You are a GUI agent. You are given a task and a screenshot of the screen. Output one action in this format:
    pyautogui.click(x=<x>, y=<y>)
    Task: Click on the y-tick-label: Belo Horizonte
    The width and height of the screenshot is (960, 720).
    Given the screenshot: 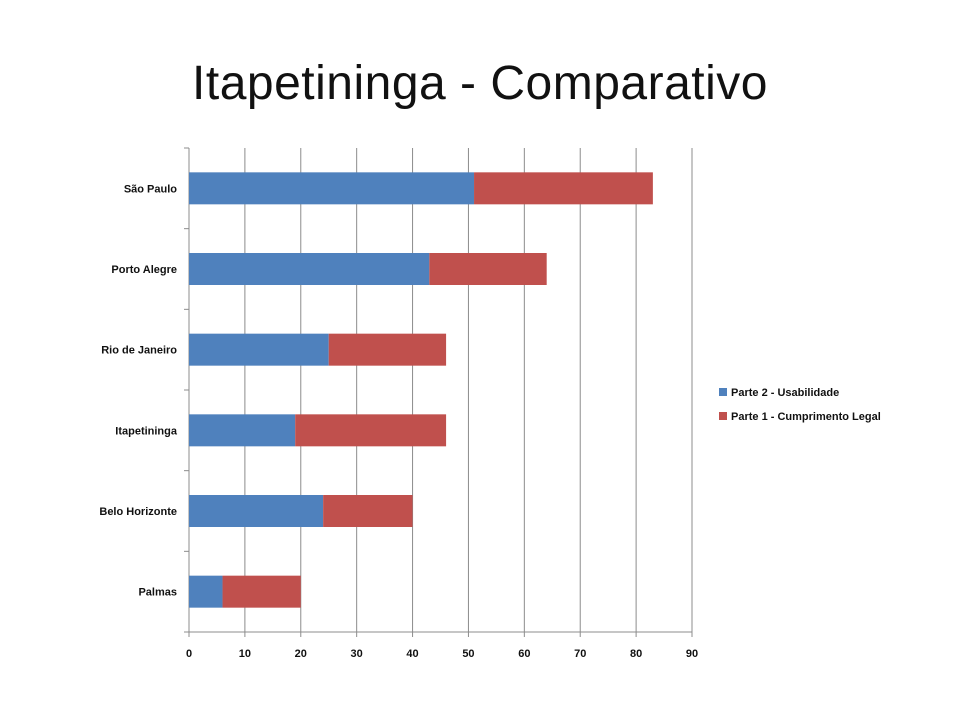 What is the action you would take?
    pyautogui.click(x=138, y=512)
    